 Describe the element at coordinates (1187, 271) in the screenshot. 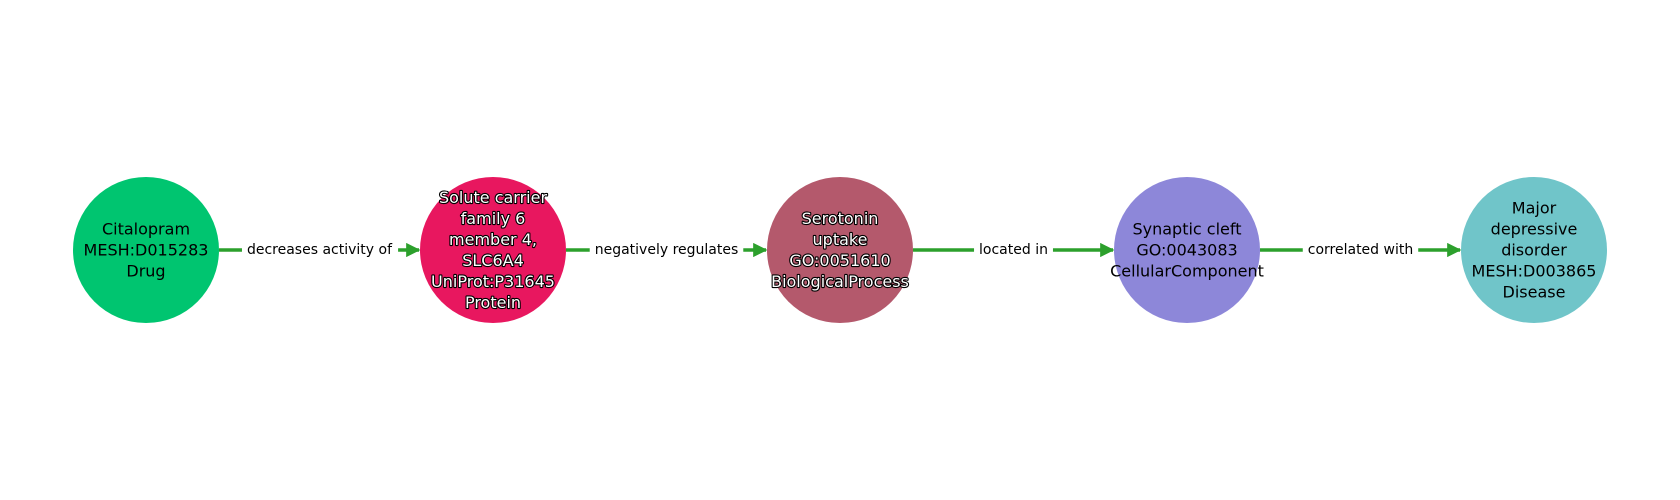

I see `node-label-line: CellularComponent` at that location.